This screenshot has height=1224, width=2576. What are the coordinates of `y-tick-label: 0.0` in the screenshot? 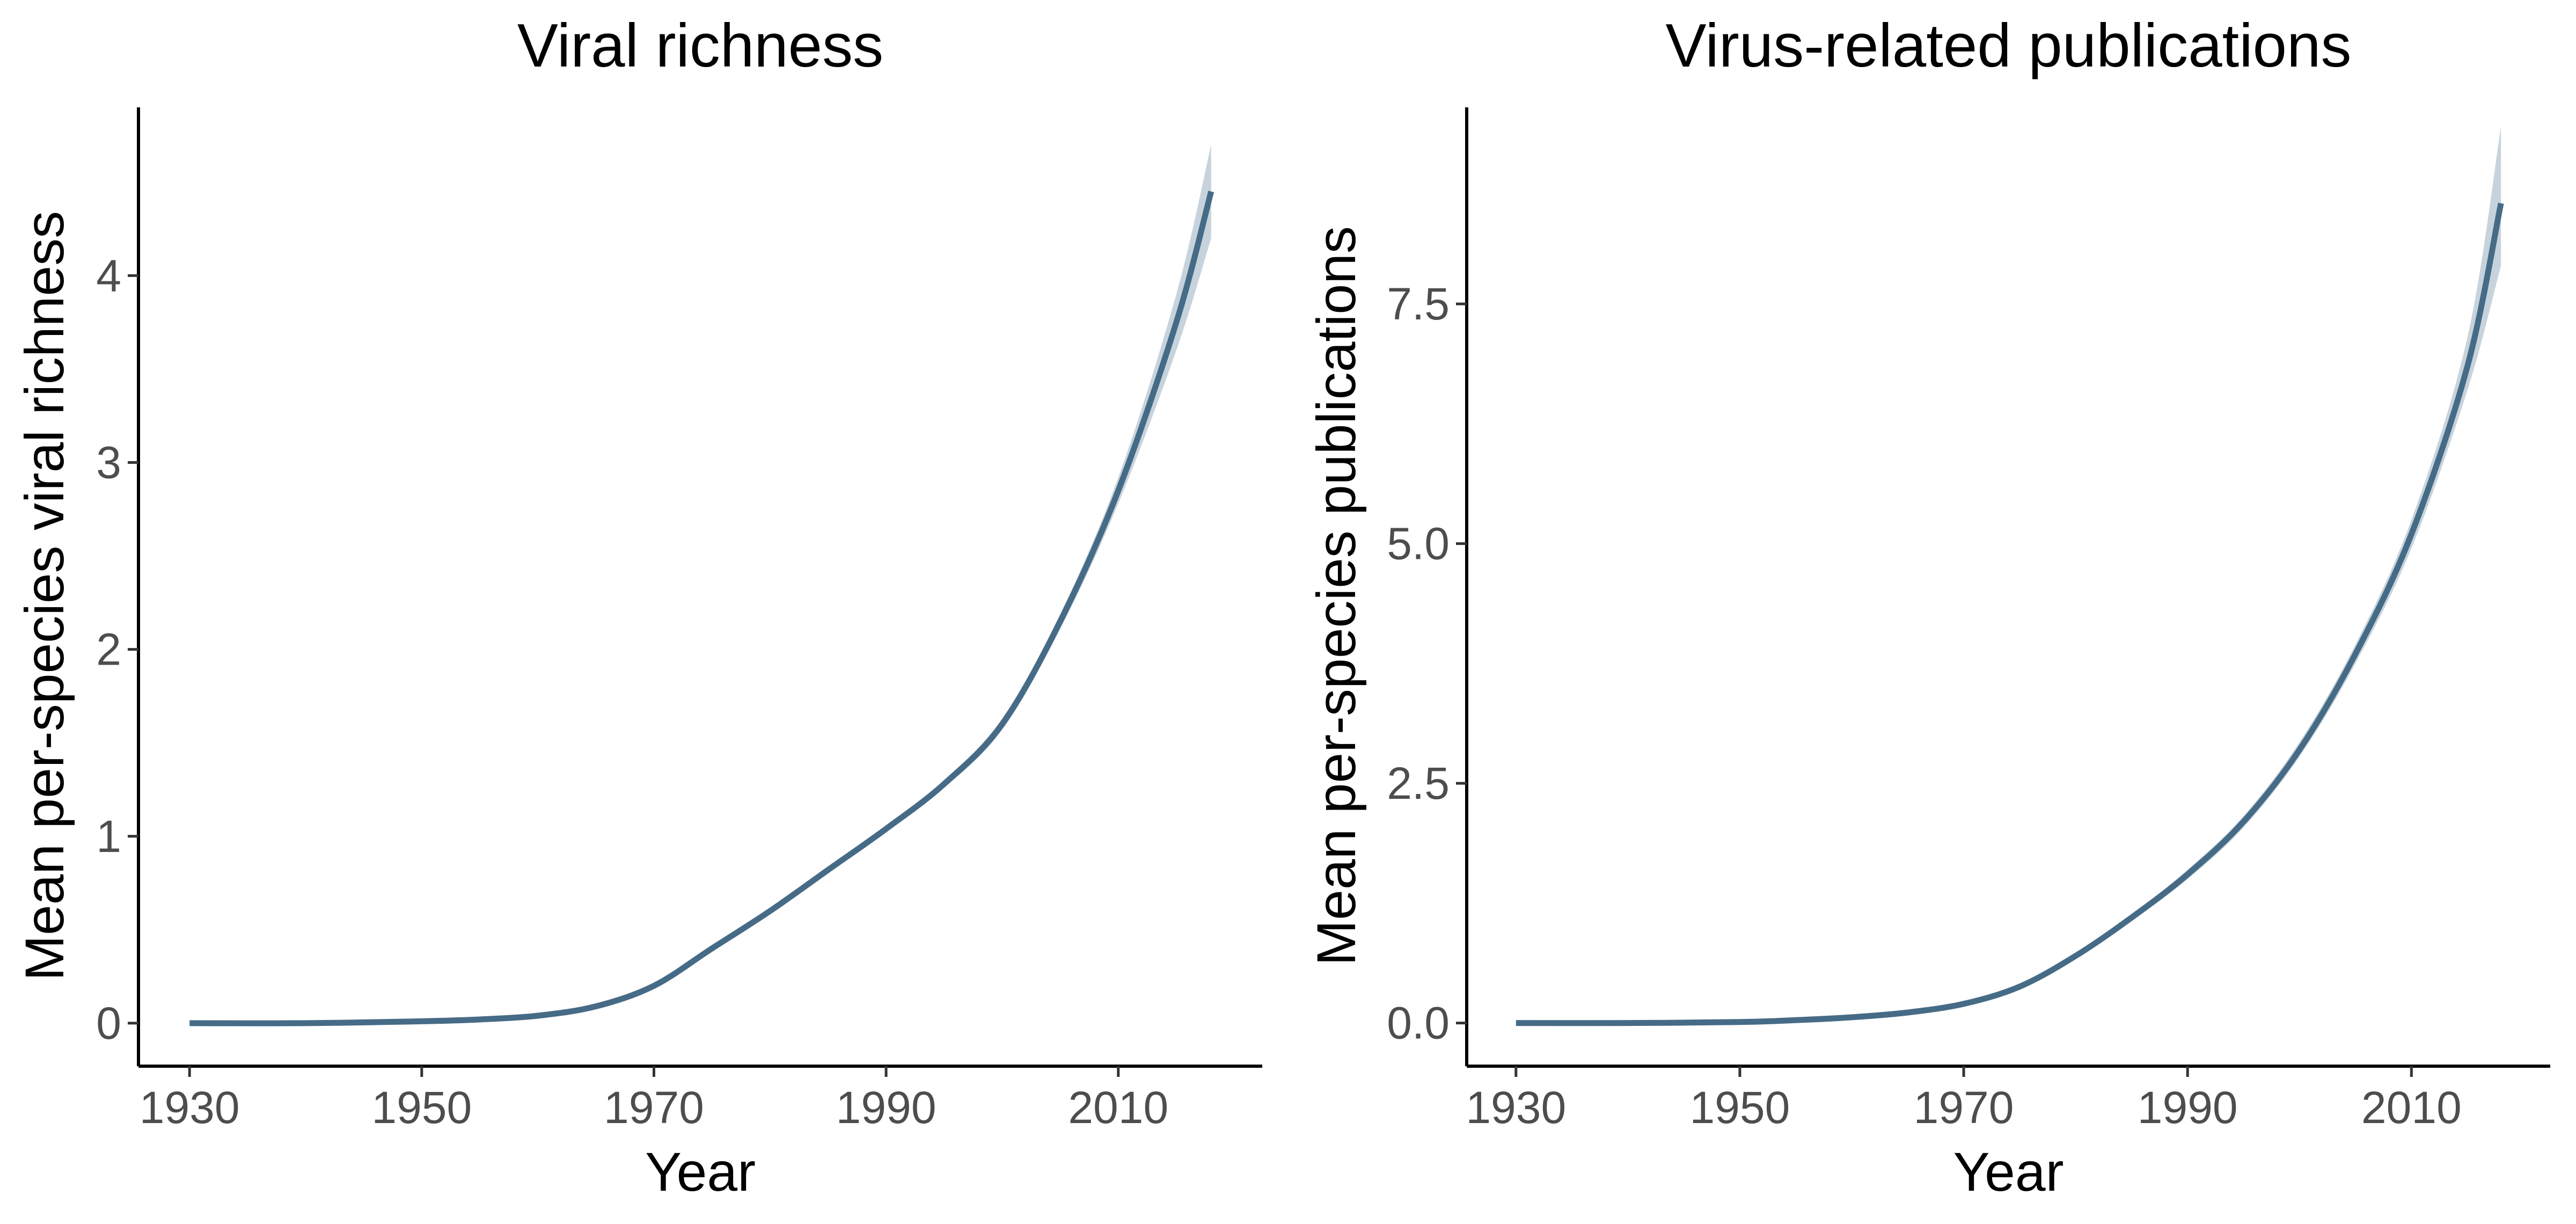 It's located at (1418, 1023).